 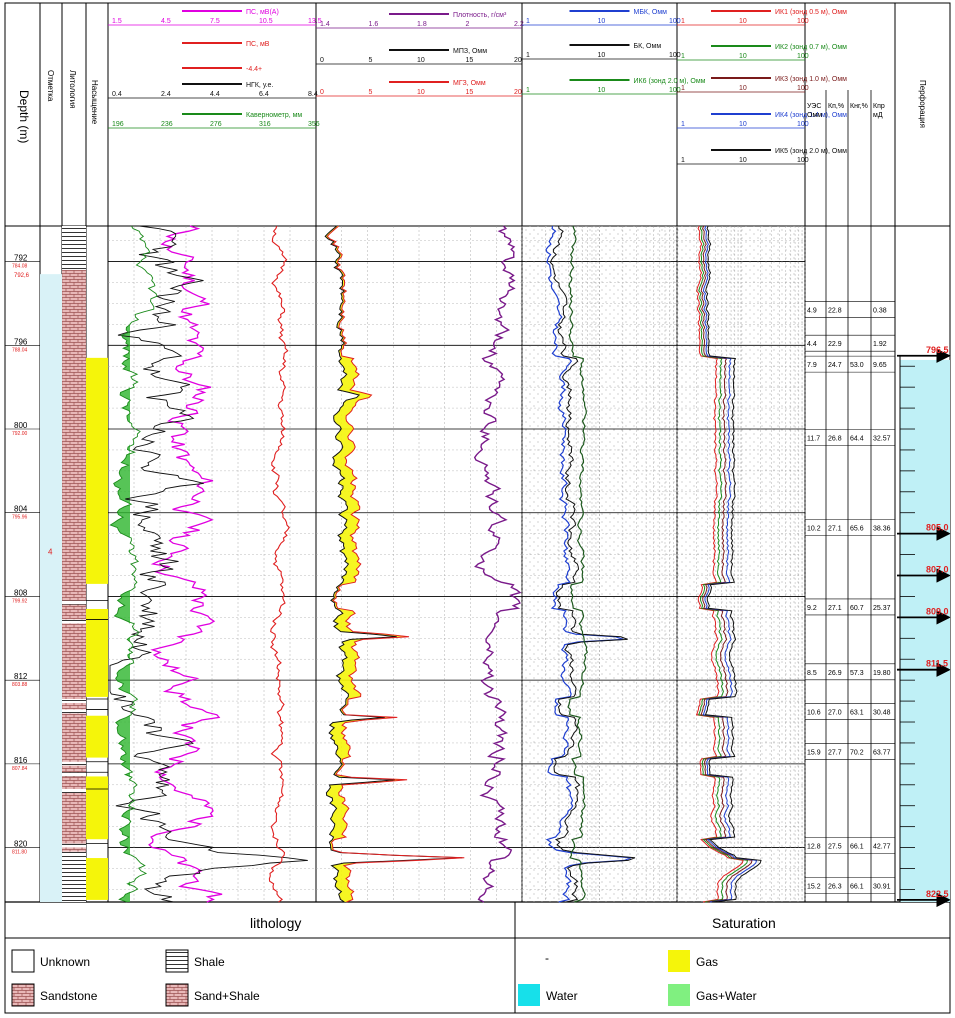 What do you see at coordinates (880, 344) in the screenshot?
I see `table-cell: 1.92` at bounding box center [880, 344].